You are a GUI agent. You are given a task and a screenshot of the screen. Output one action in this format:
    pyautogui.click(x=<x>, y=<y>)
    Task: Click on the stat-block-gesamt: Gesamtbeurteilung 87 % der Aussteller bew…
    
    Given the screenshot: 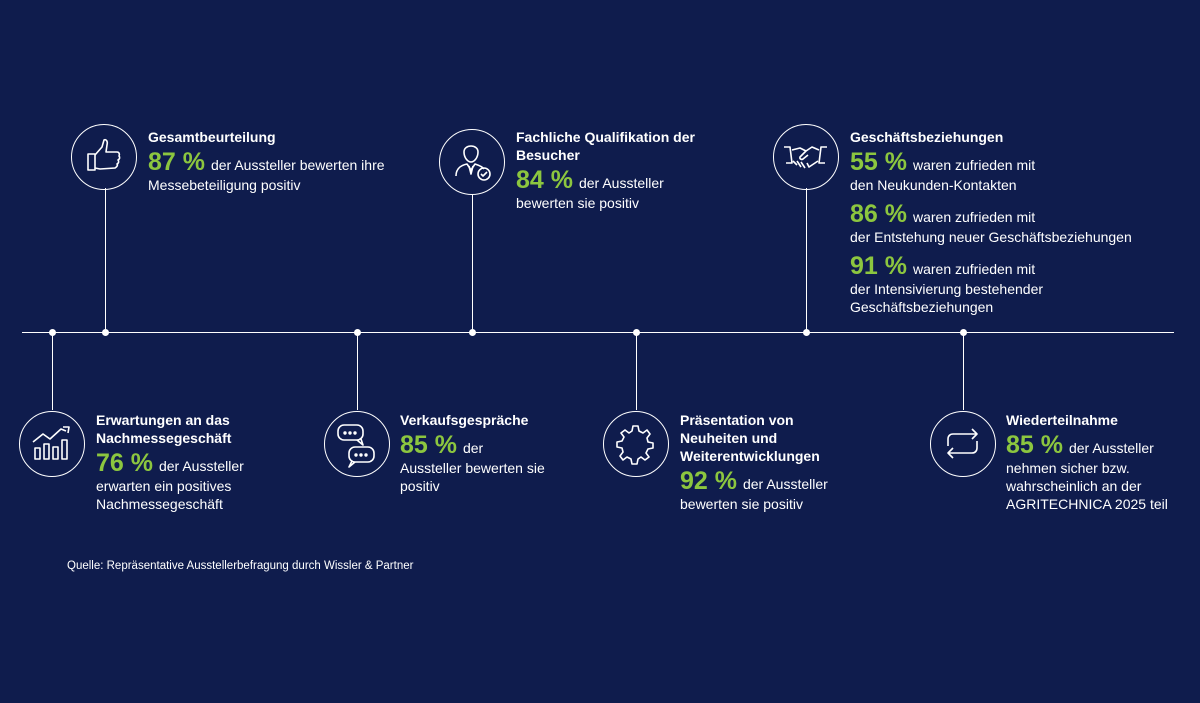 What is the action you would take?
    pyautogui.click(x=268, y=161)
    